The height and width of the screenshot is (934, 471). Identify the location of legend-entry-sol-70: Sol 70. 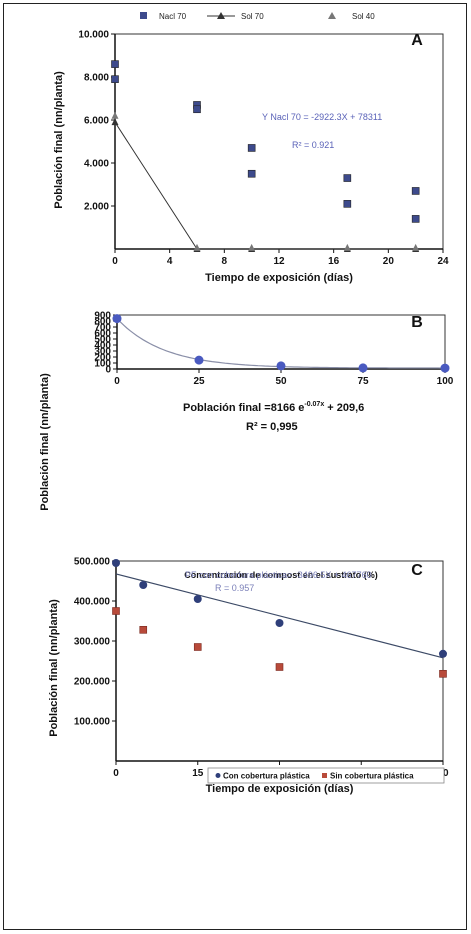
(252, 16).